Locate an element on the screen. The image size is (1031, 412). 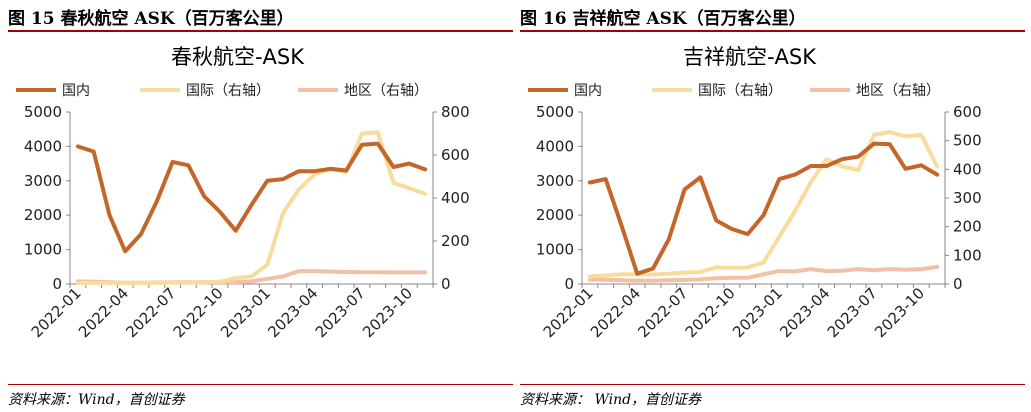
figure-caption: 图 16 吉祥航空 ASK（百万客公里） is located at coordinates (663, 19).